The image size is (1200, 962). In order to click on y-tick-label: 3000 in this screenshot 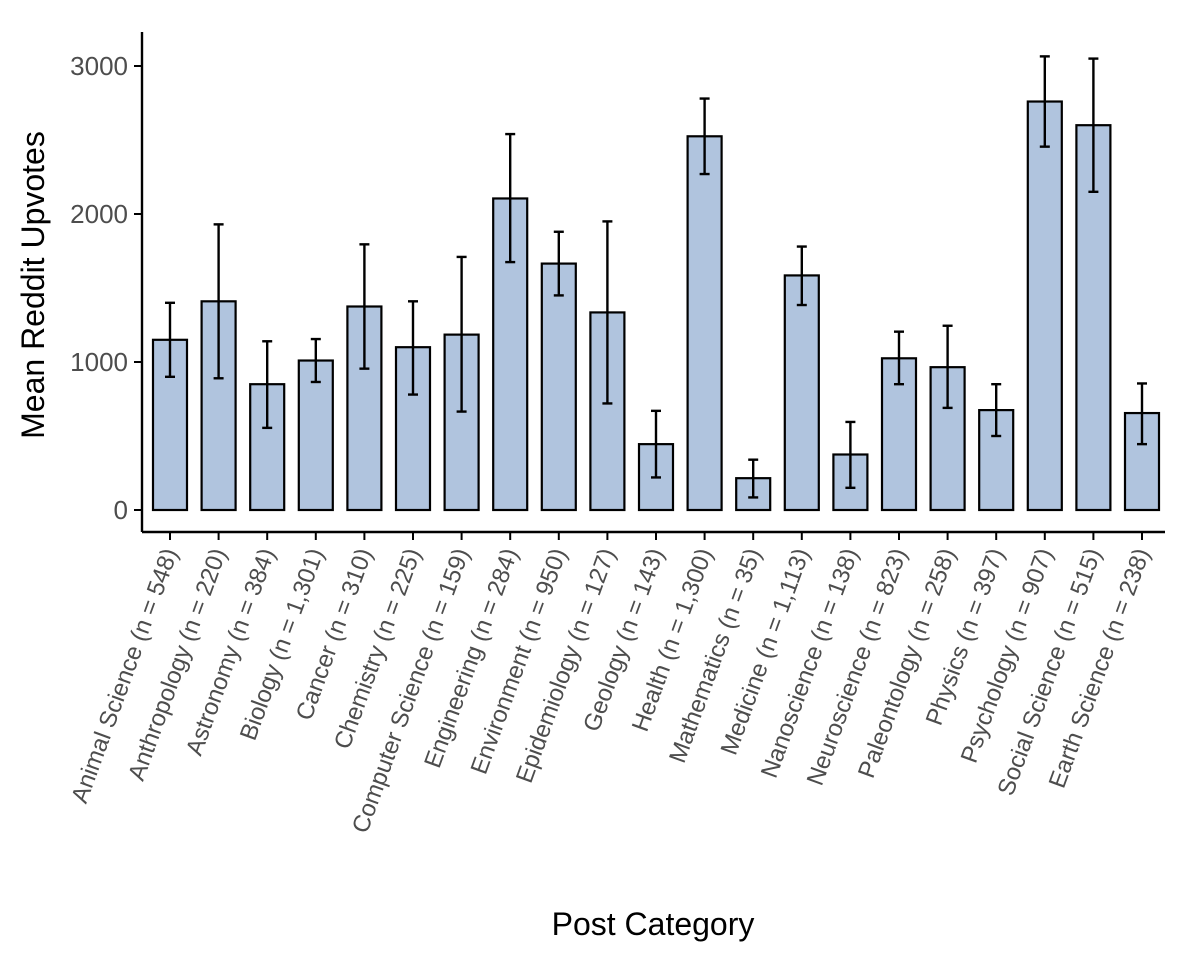, I will do `click(99, 66)`.